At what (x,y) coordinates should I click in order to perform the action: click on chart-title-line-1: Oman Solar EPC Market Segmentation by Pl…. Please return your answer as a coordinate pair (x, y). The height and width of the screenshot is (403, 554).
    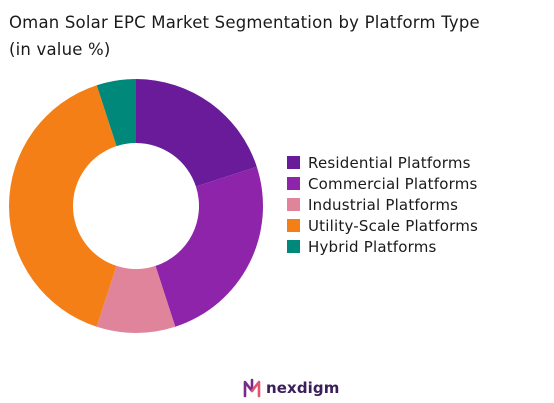
    Looking at the image, I should click on (244, 22).